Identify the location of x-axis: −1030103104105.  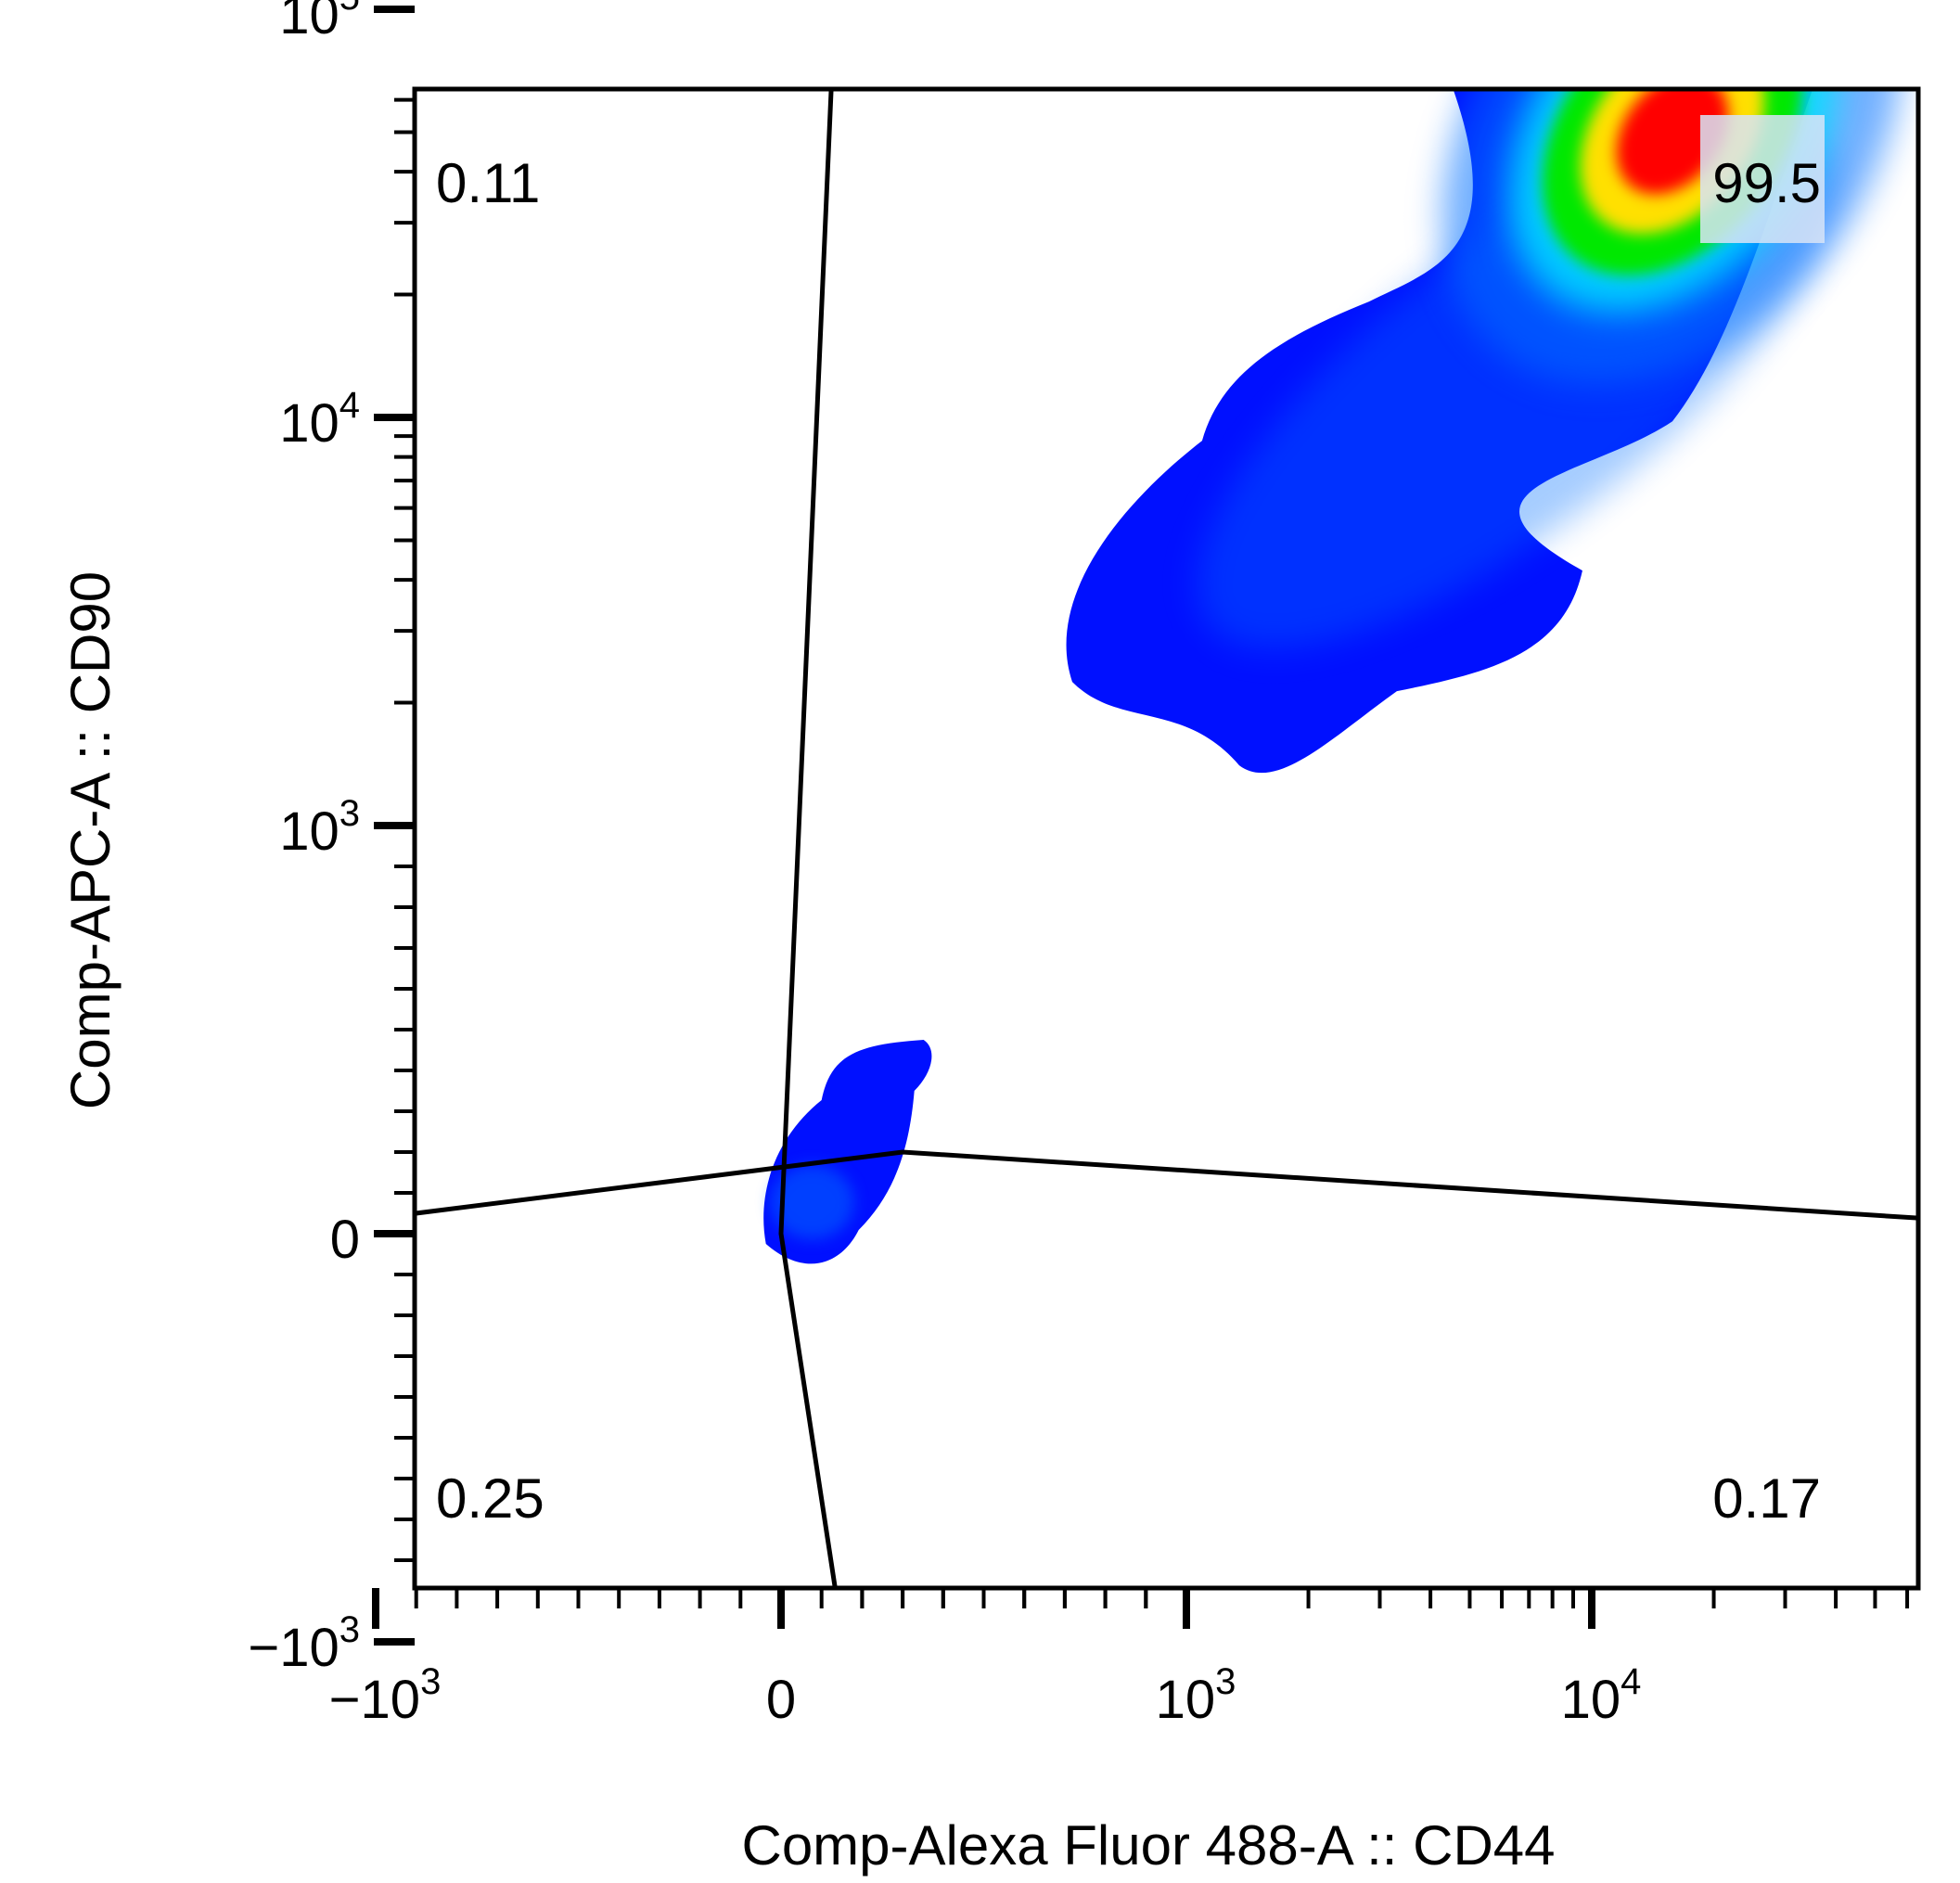
(1120, 1659).